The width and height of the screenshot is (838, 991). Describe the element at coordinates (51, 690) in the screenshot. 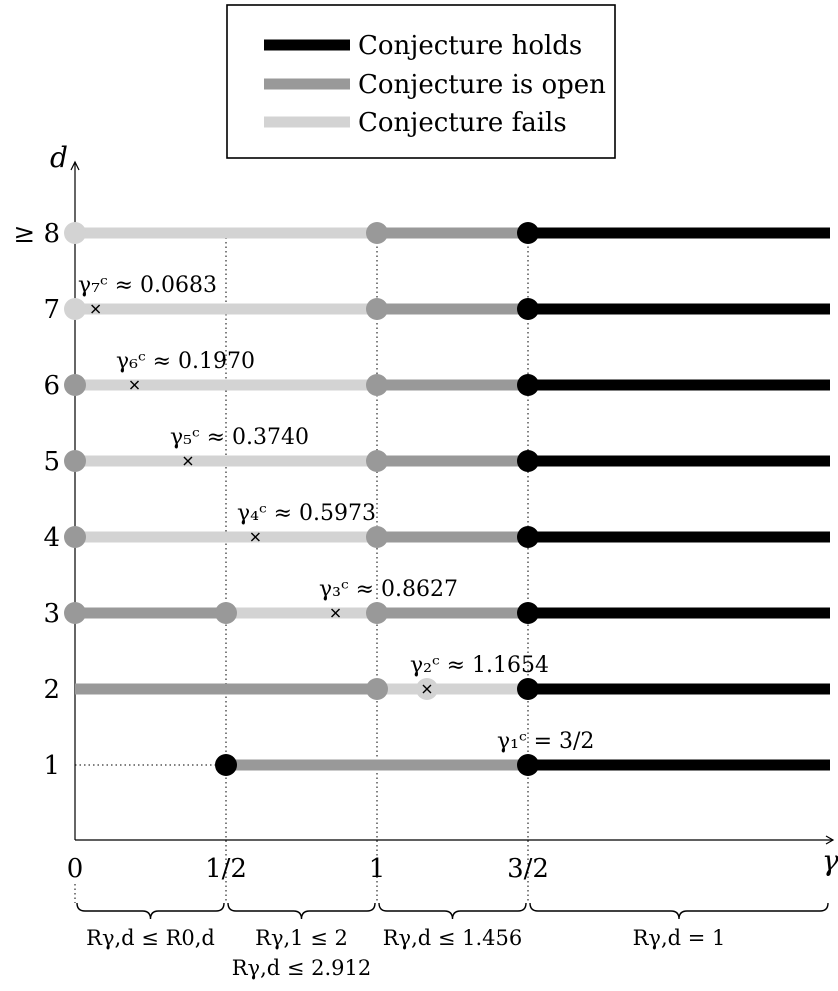

I see `y-tick-label: 2` at that location.